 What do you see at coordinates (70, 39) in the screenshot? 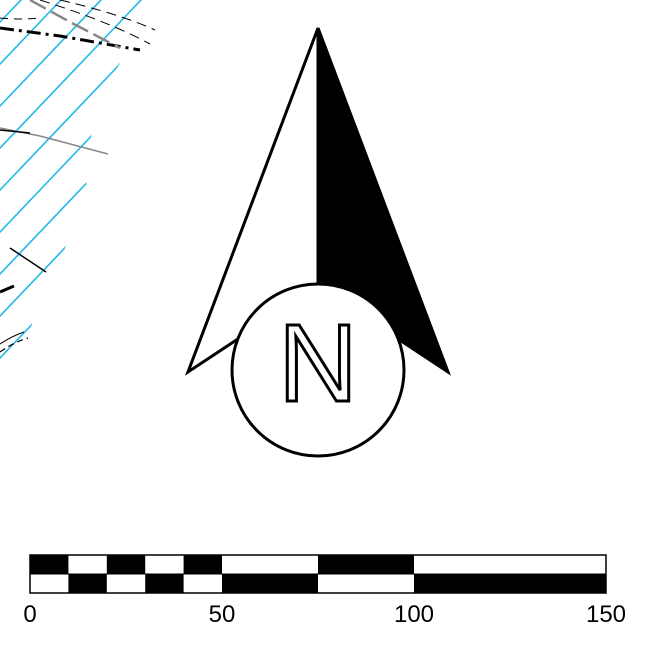
I see `dash-dot-boundary-line` at bounding box center [70, 39].